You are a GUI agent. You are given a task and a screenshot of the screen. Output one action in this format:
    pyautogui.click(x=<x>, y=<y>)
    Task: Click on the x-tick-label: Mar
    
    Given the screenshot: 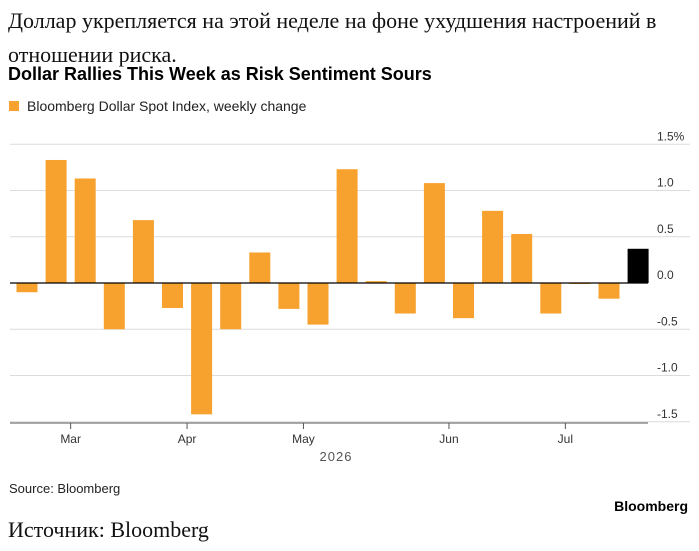 What is the action you would take?
    pyautogui.click(x=70, y=439)
    